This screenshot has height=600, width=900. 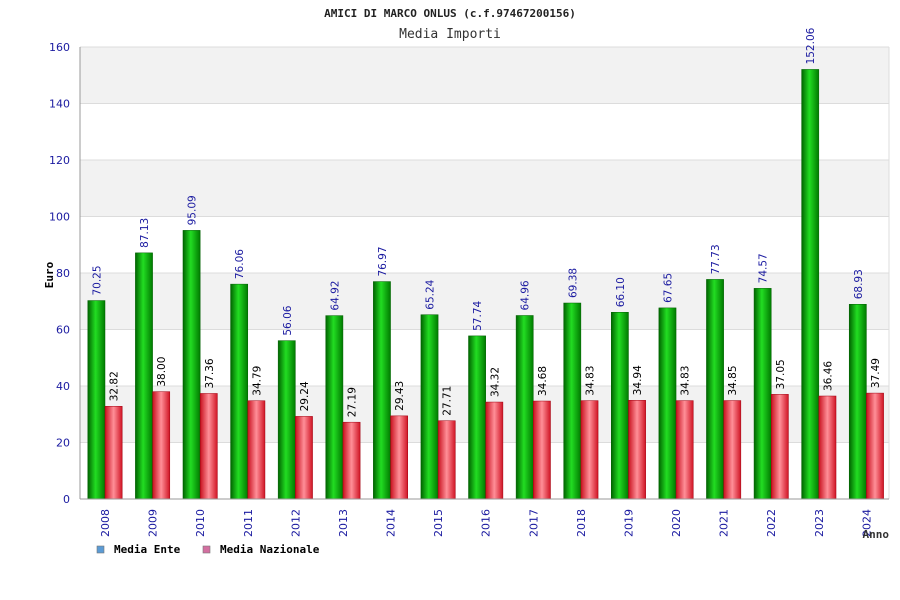 I want to click on legend-item-media-nazionale: Media Nazionale, so click(x=261, y=549).